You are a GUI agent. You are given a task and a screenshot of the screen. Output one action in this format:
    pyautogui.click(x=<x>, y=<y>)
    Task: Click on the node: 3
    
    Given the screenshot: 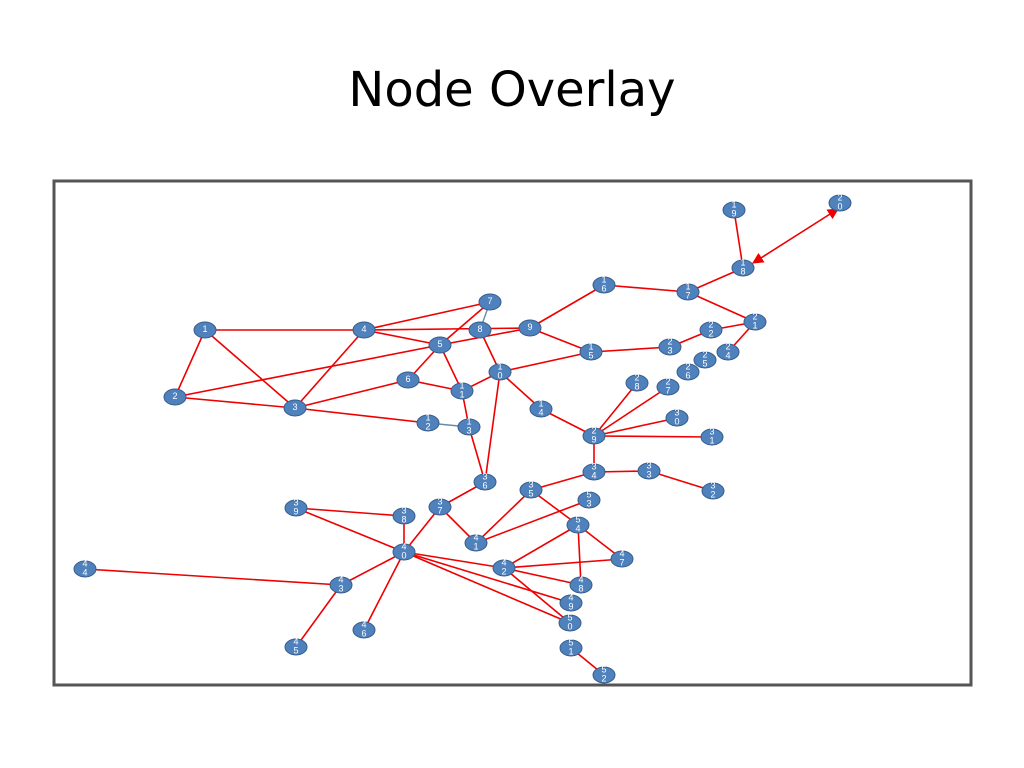 What is the action you would take?
    pyautogui.click(x=295, y=408)
    